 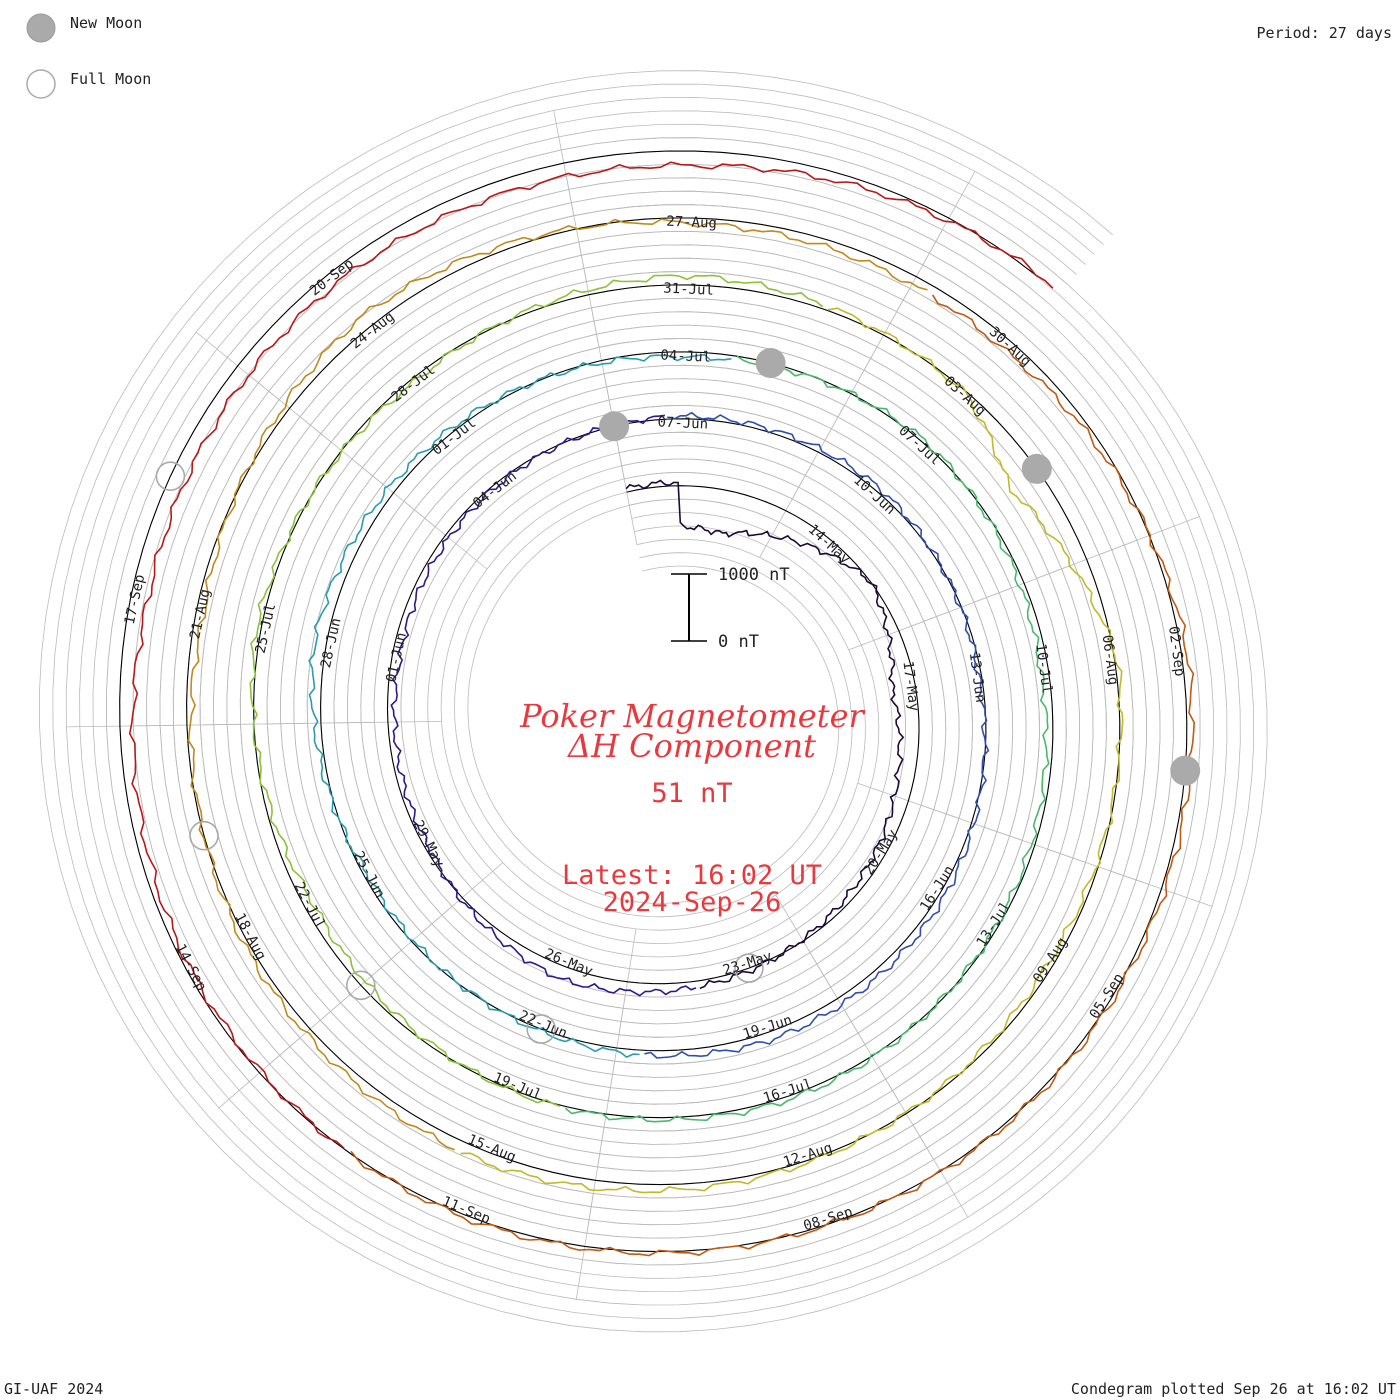 I want to click on date-label: 14-Sep, so click(x=191, y=967).